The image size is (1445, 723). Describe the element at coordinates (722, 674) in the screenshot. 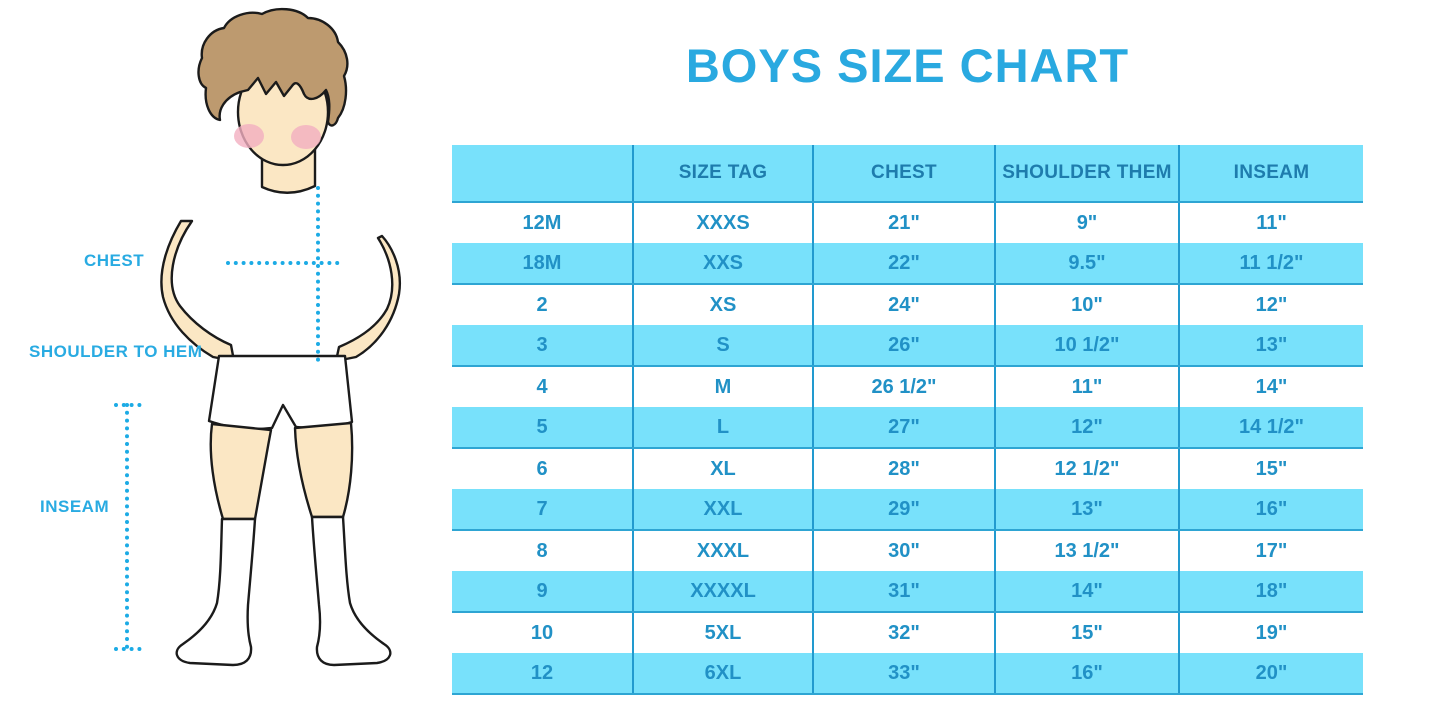

I see `table-cell: 6XL` at that location.